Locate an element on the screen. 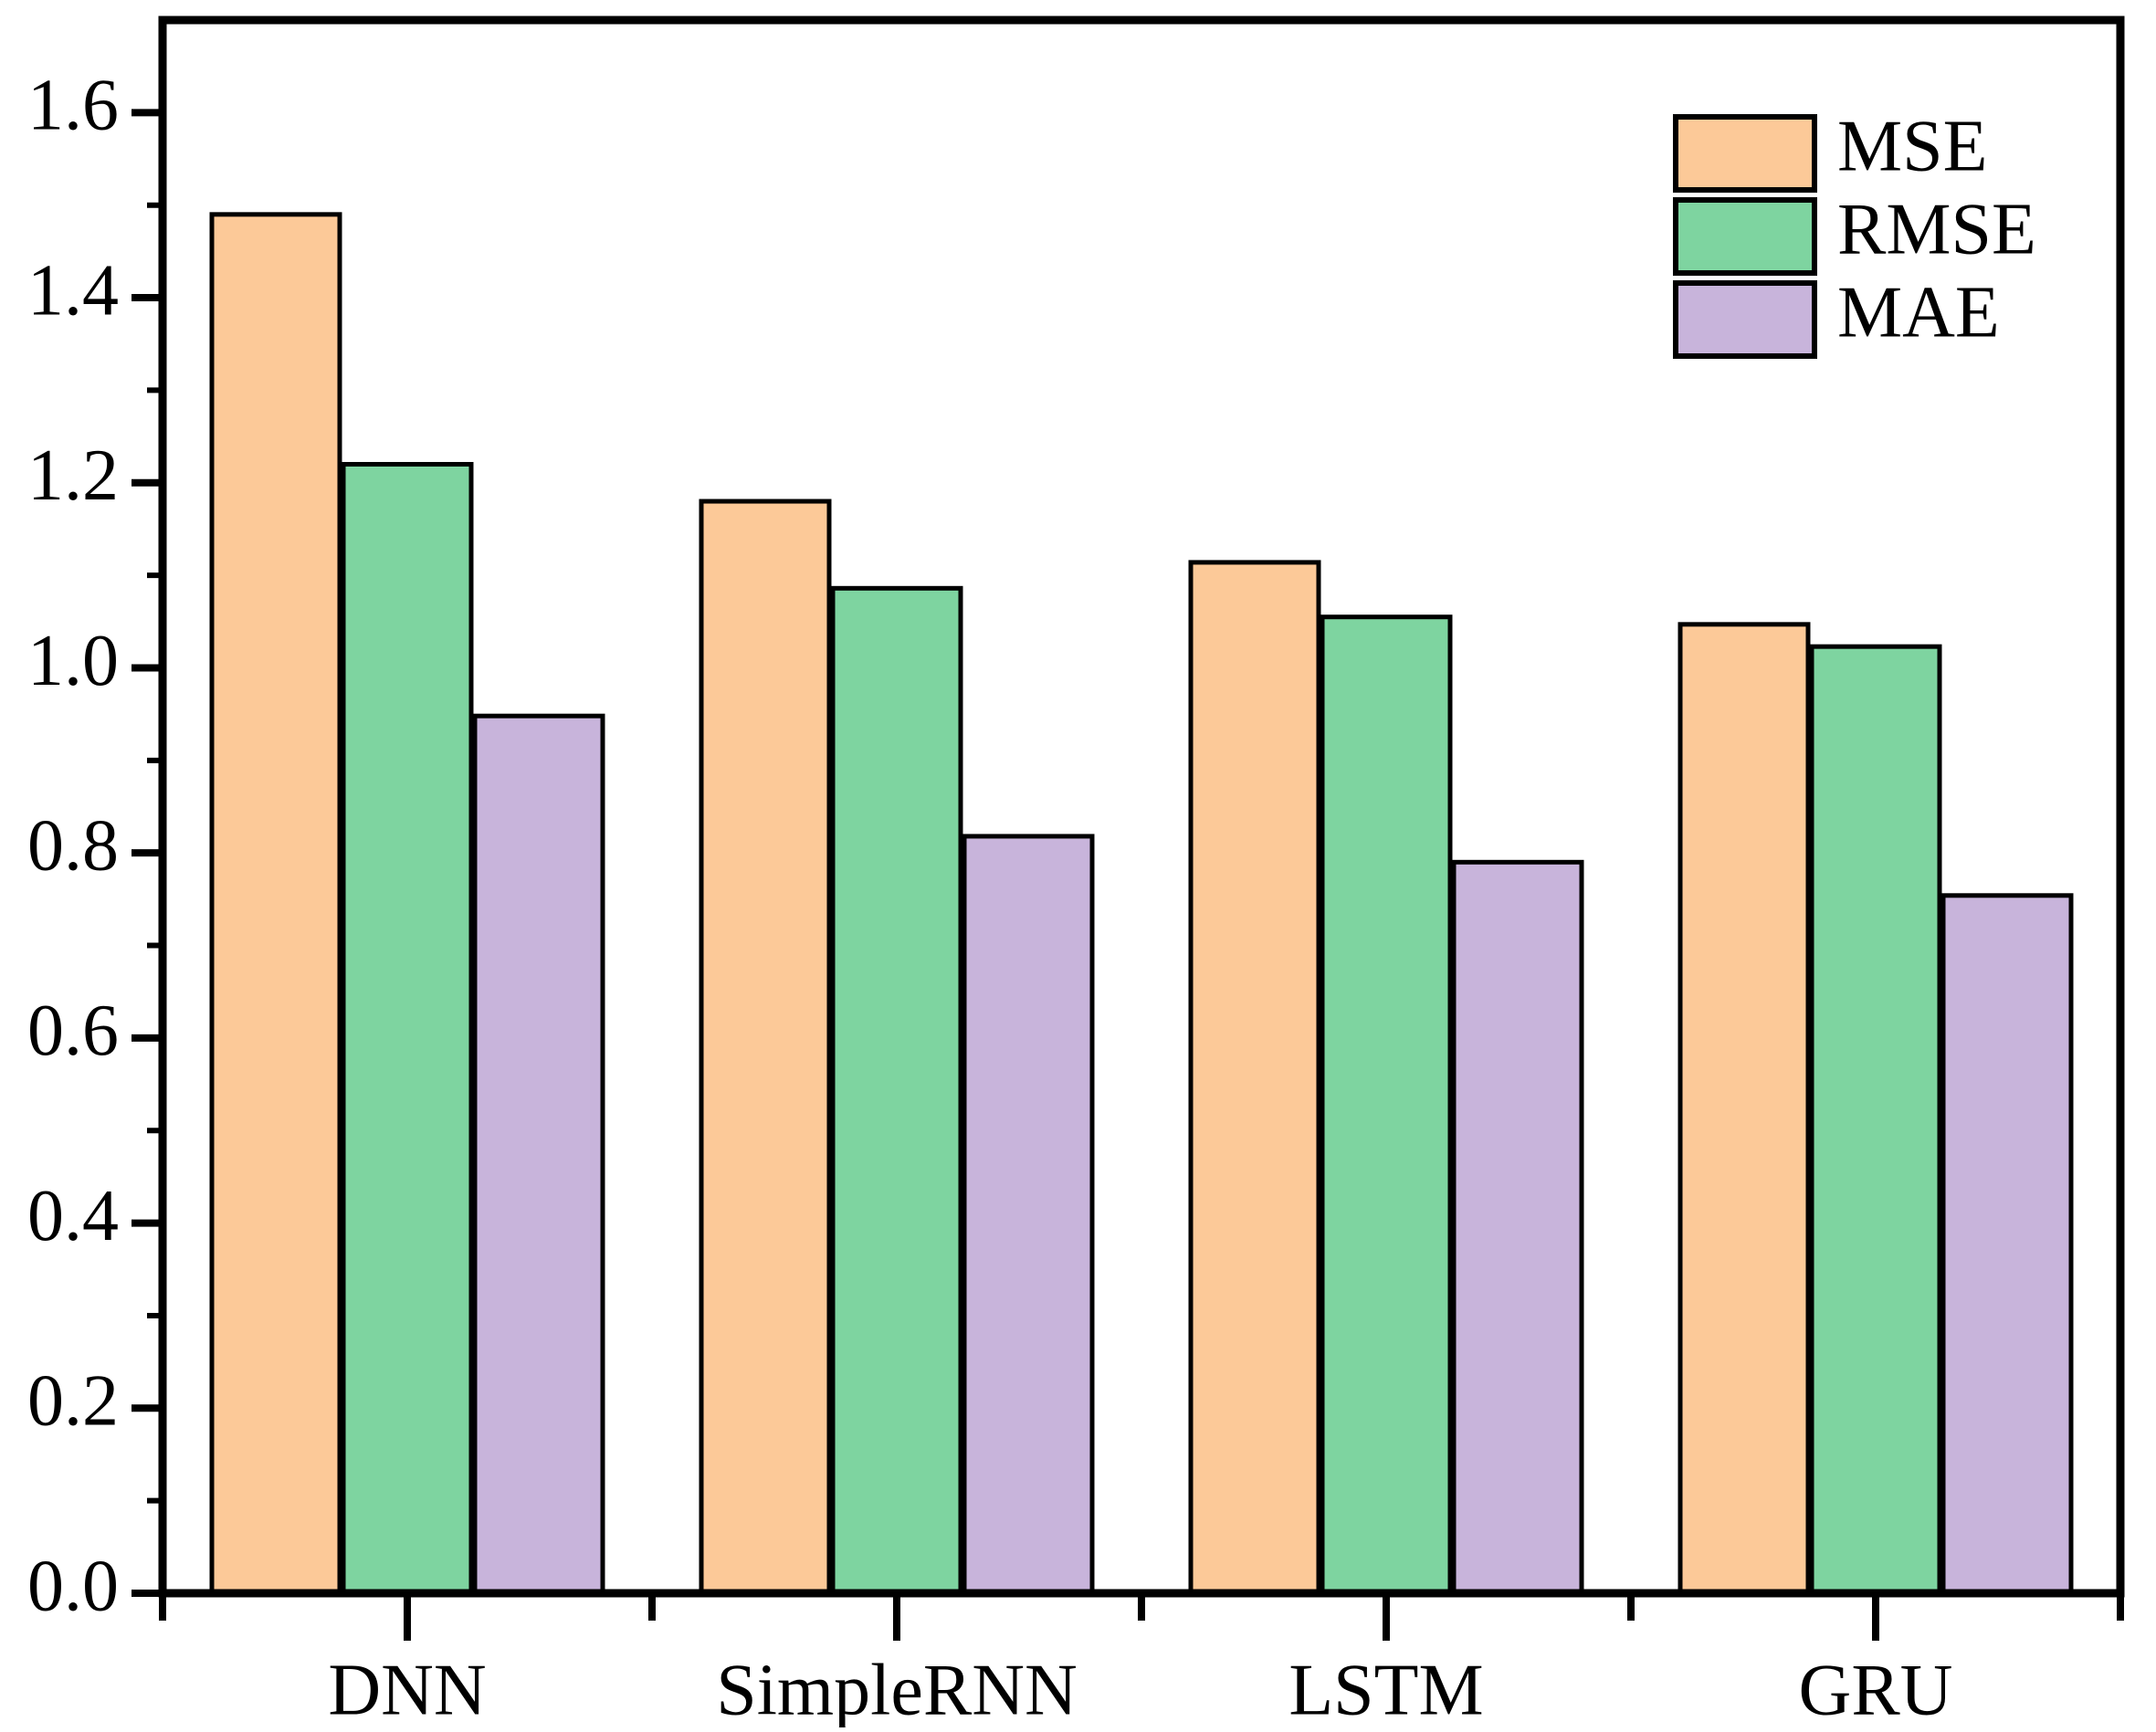 This screenshot has height=1732, width=2156. bar-lstm-mse is located at coordinates (1254, 1078).